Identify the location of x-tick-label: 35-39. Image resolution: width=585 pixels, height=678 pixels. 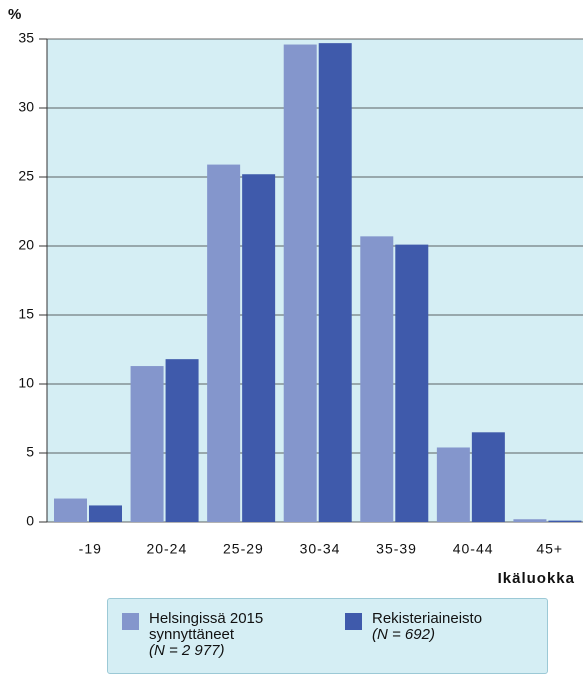
(396, 549).